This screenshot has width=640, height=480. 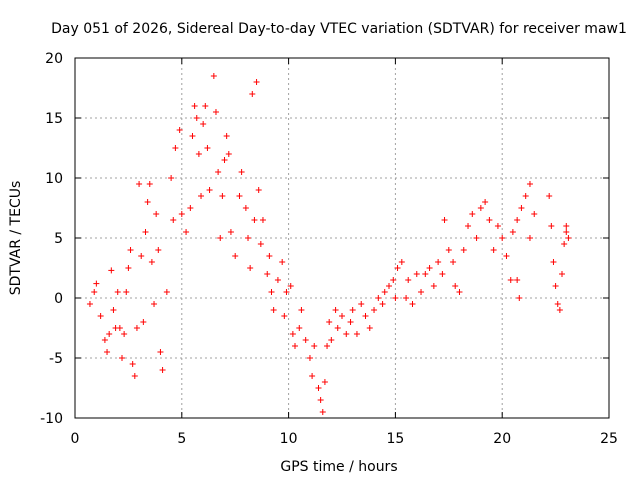 I want to click on x-tick-label: 20, so click(x=502, y=439).